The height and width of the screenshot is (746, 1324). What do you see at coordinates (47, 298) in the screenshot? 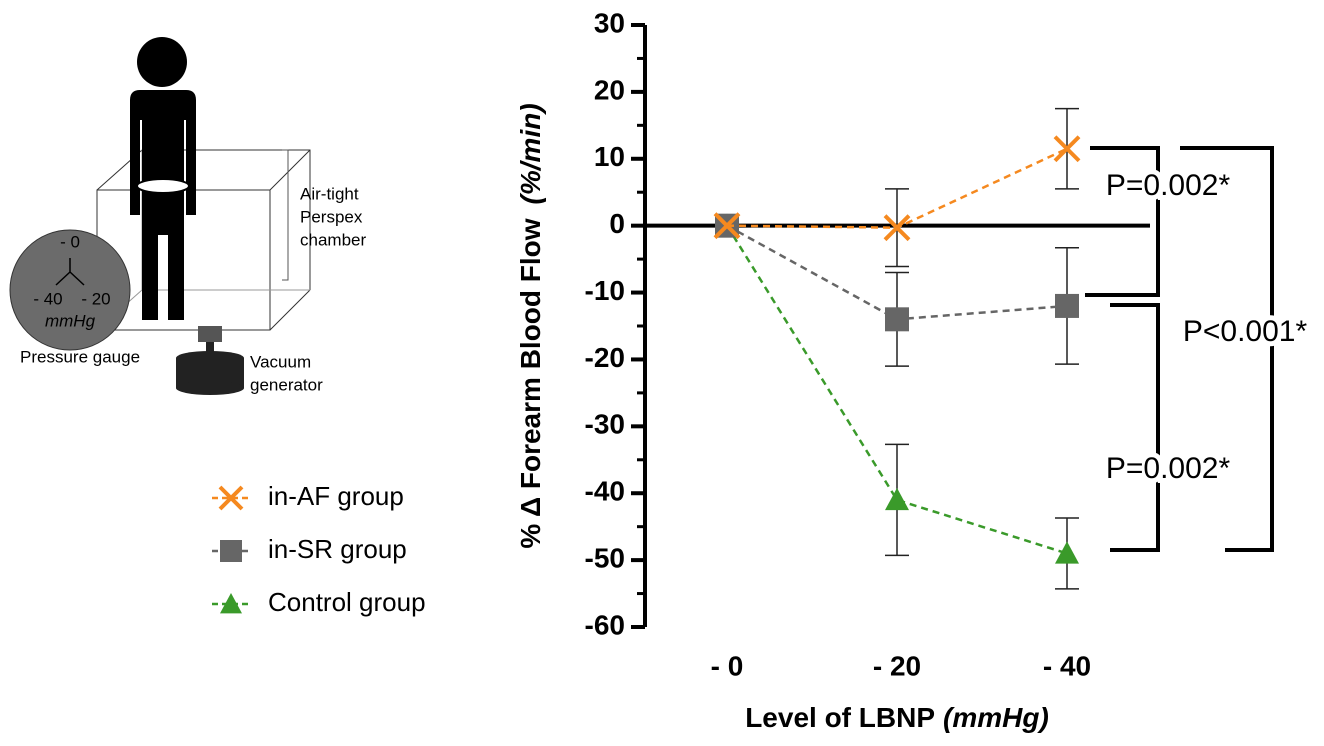
I see `gauge-label: - 40` at bounding box center [47, 298].